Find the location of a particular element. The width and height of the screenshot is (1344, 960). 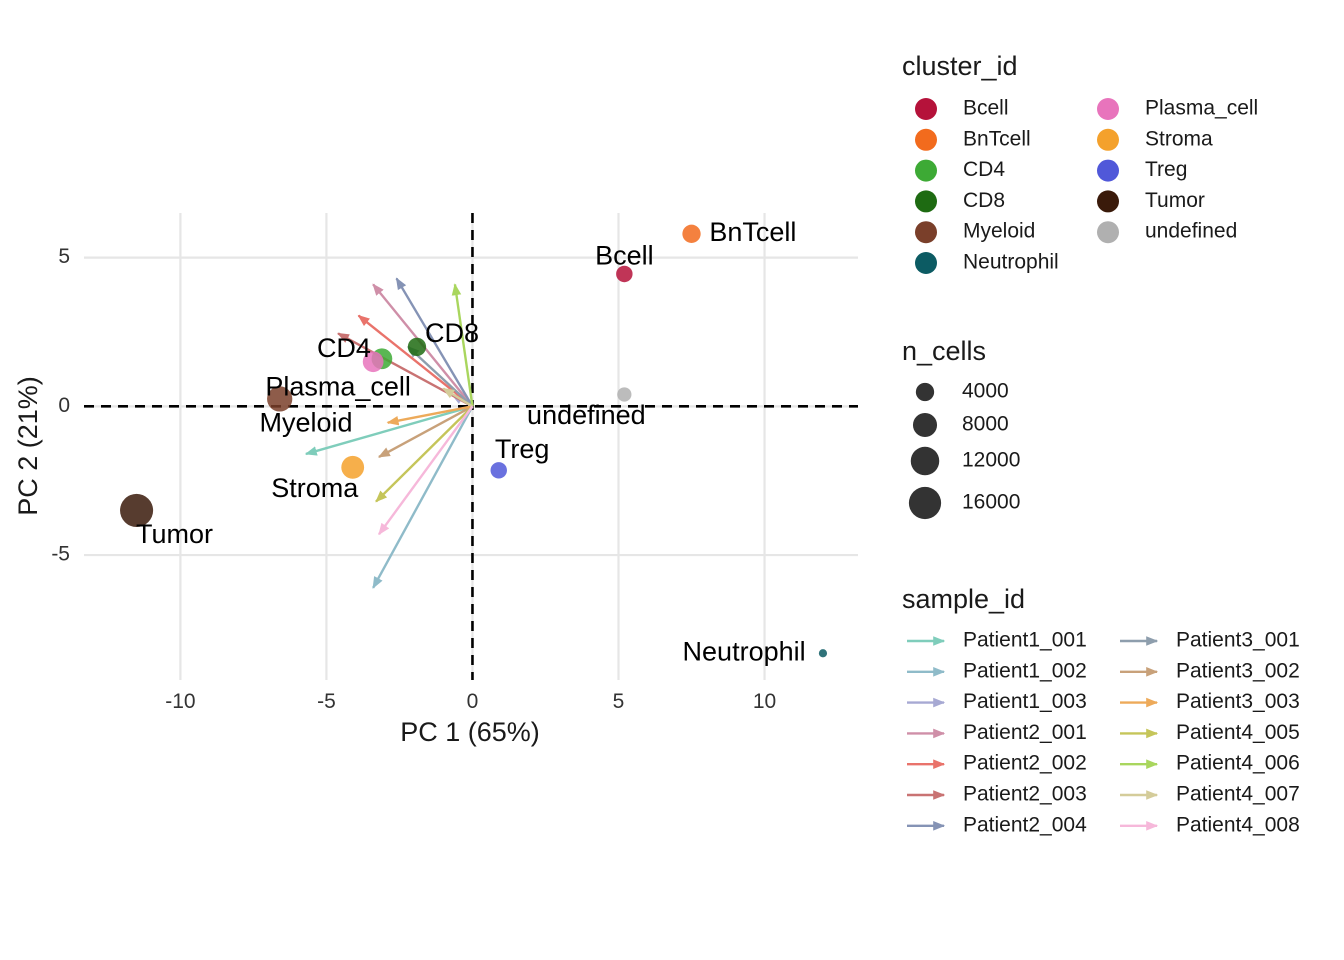

point-bntcell is located at coordinates (691, 233).